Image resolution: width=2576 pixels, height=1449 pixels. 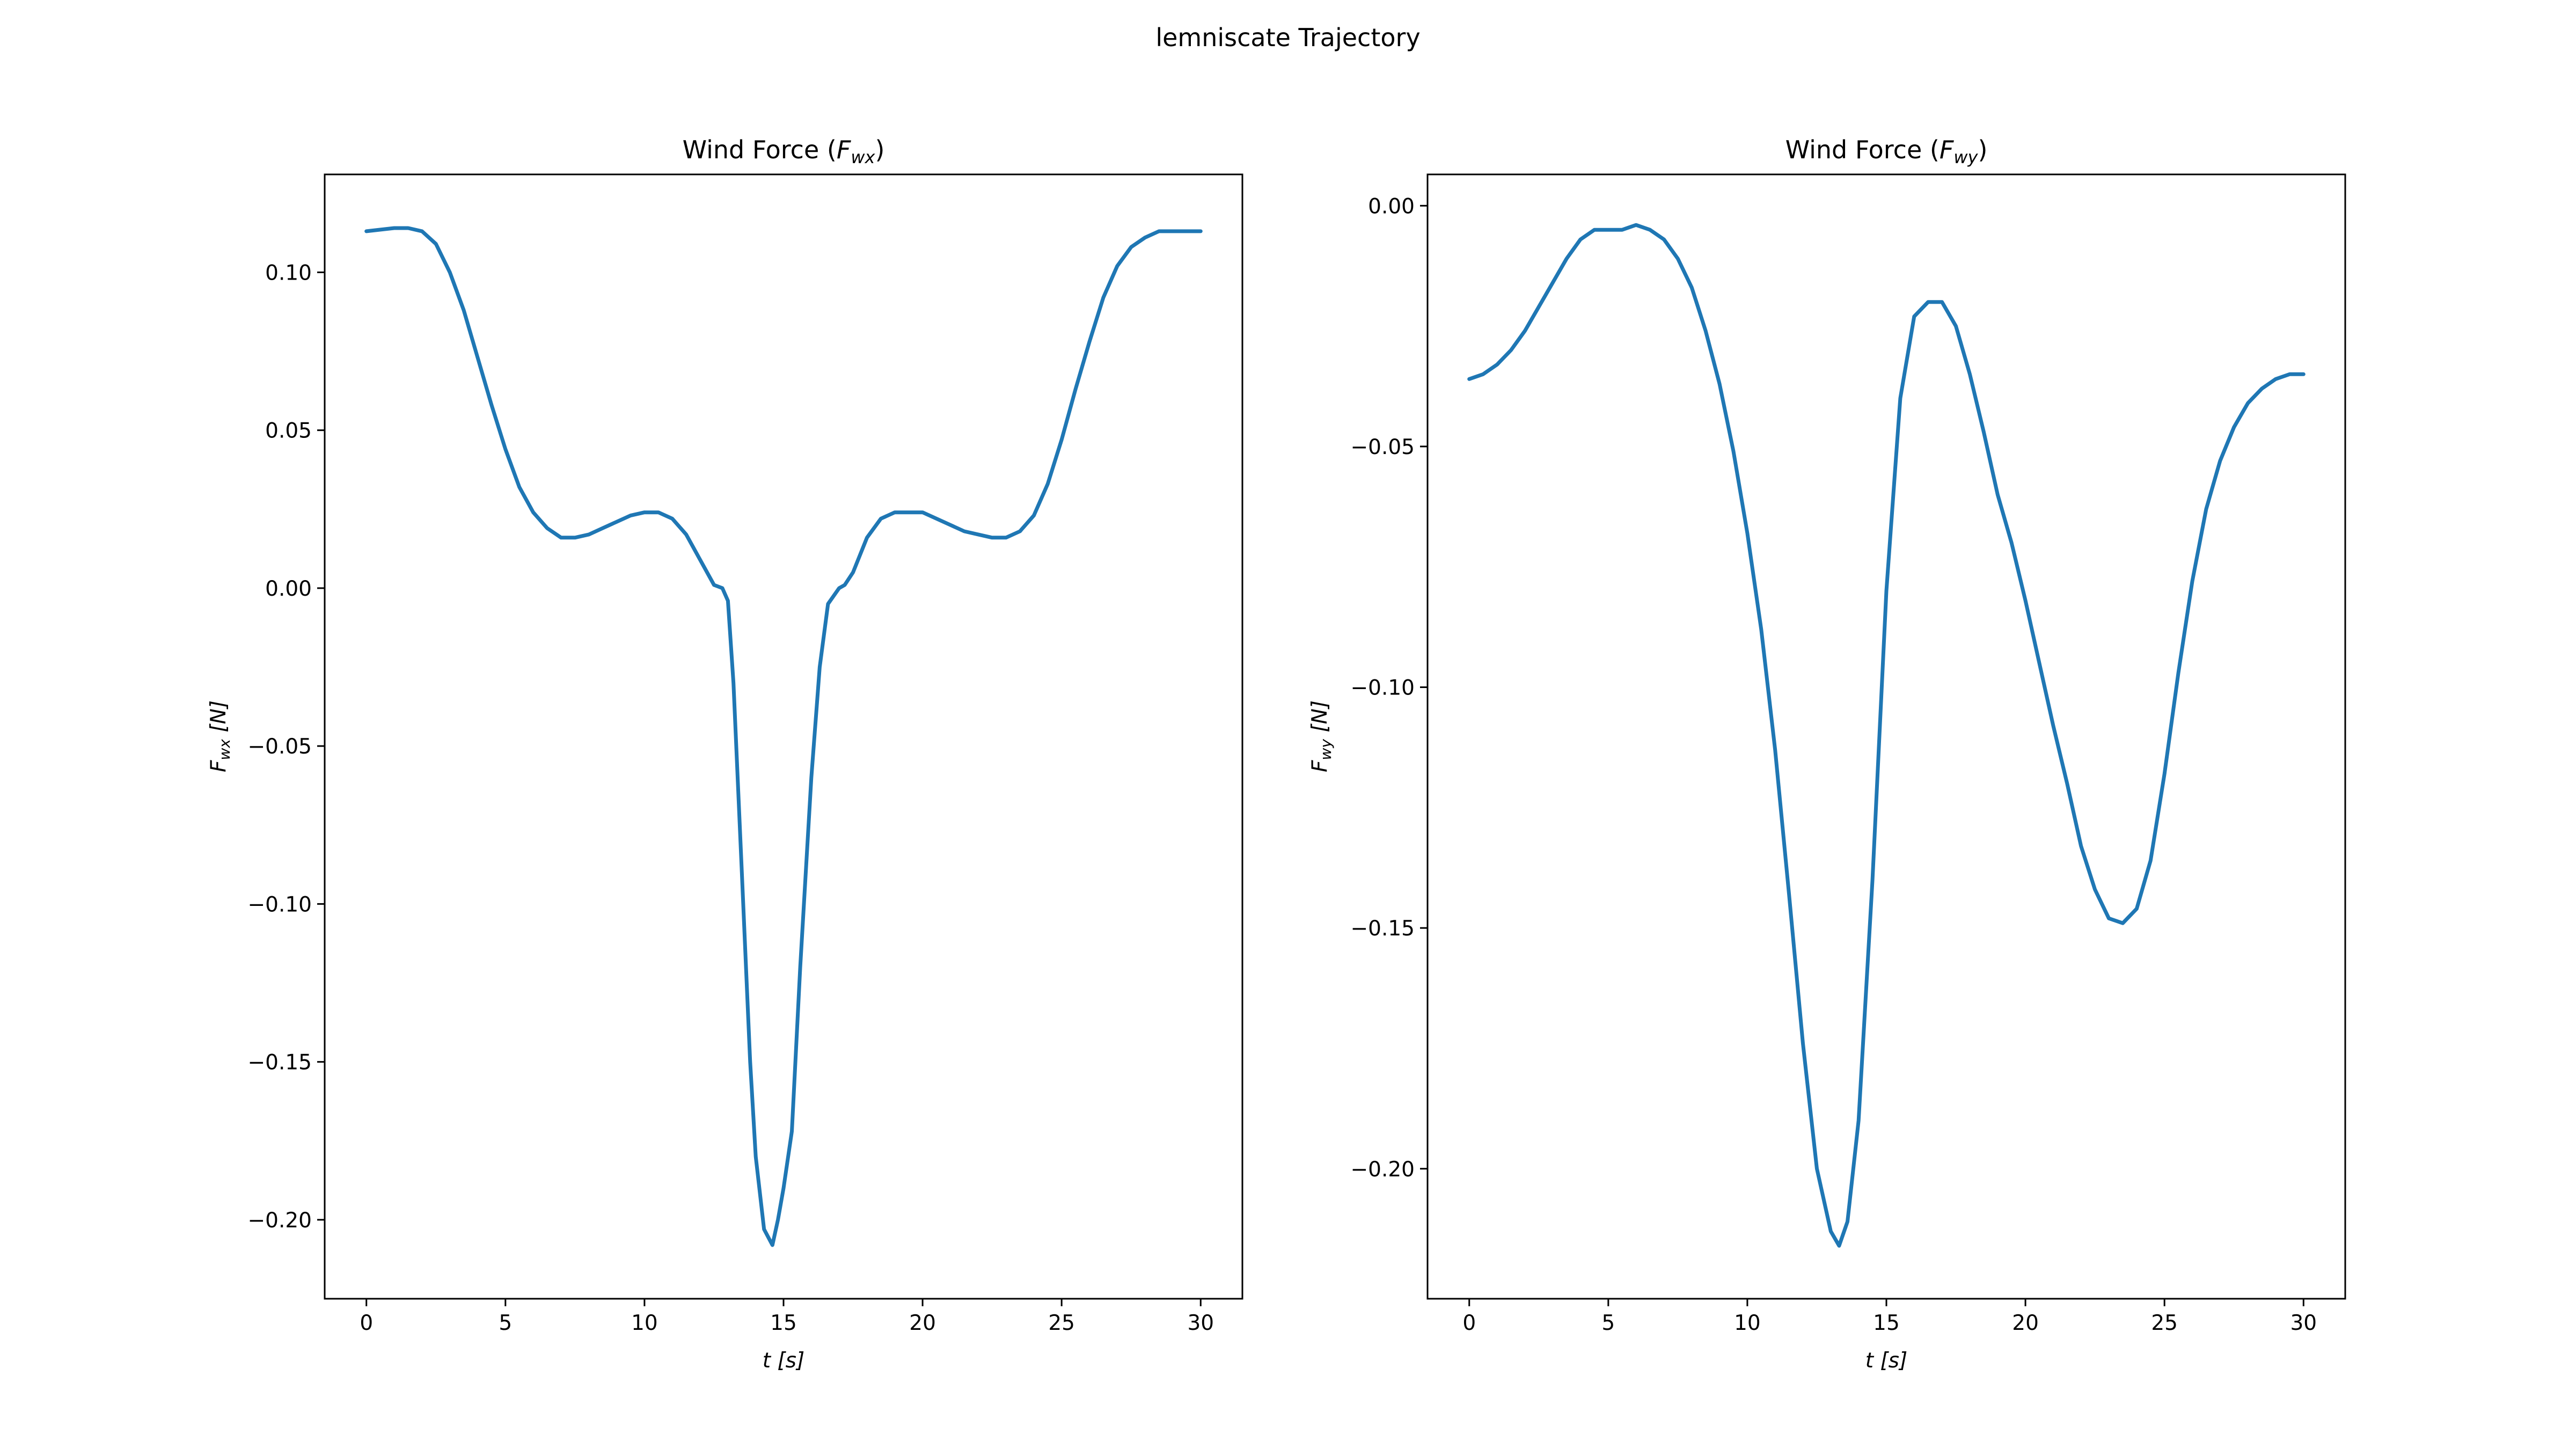 What do you see at coordinates (288, 273) in the screenshot?
I see `y-tick-label: 0.10` at bounding box center [288, 273].